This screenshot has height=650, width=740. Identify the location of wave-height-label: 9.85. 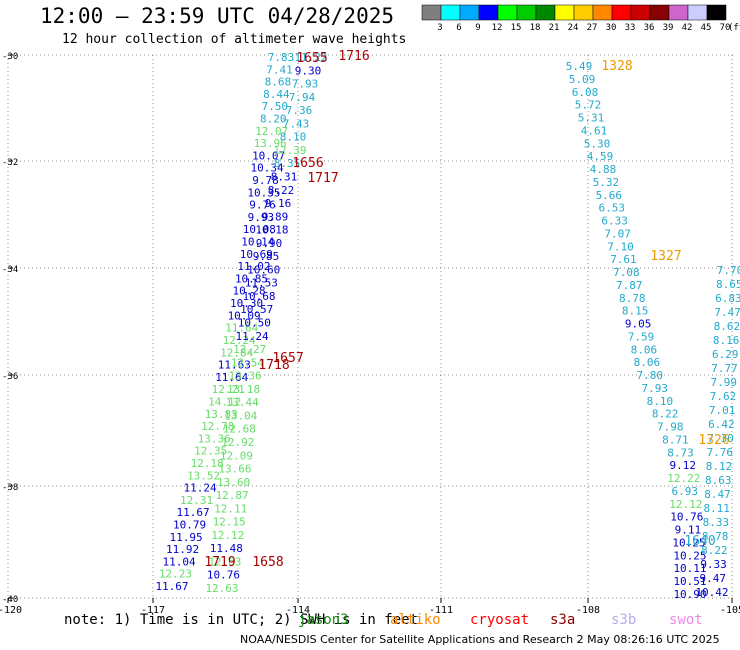
(266, 256).